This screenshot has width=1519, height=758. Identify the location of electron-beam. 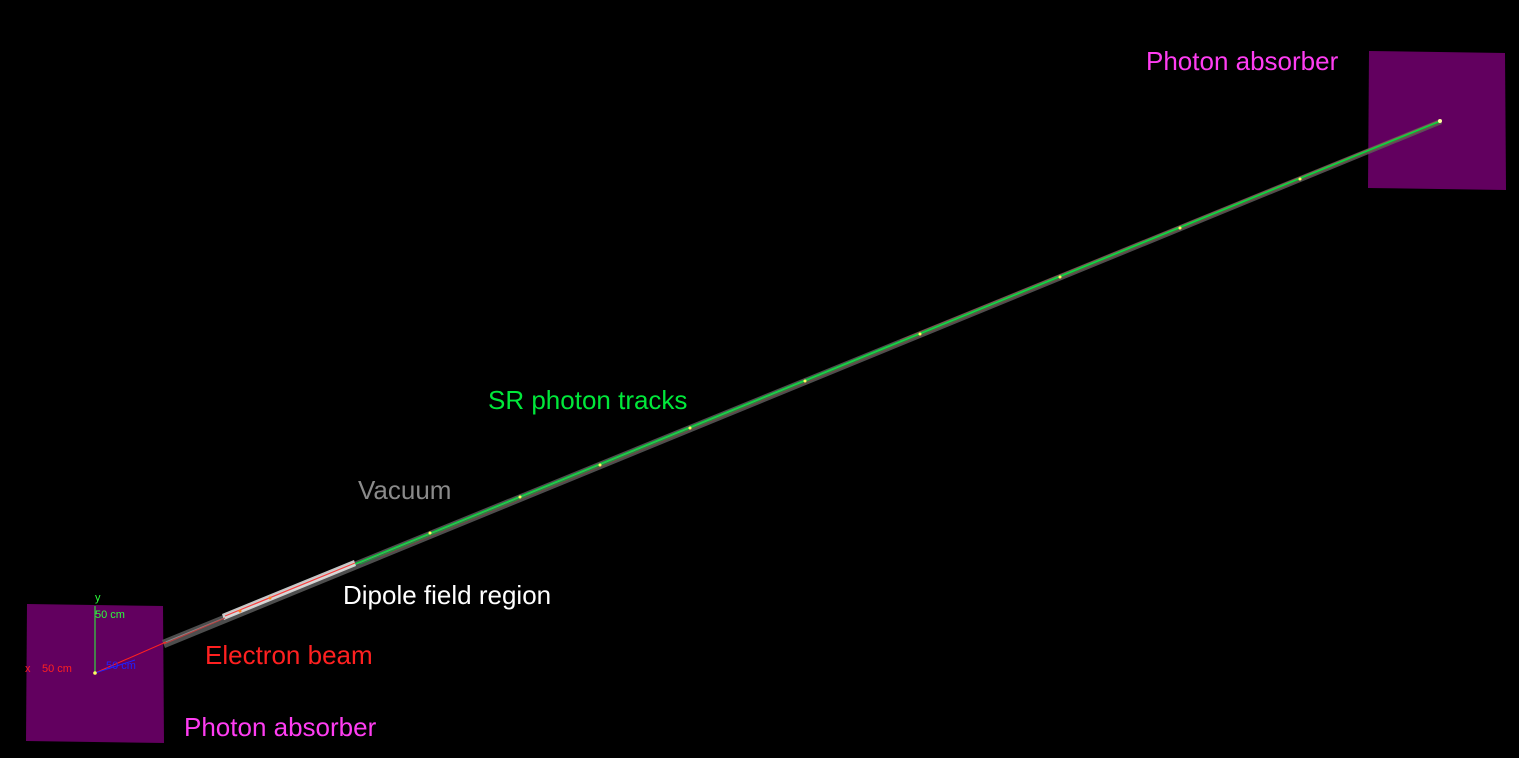
(259, 603).